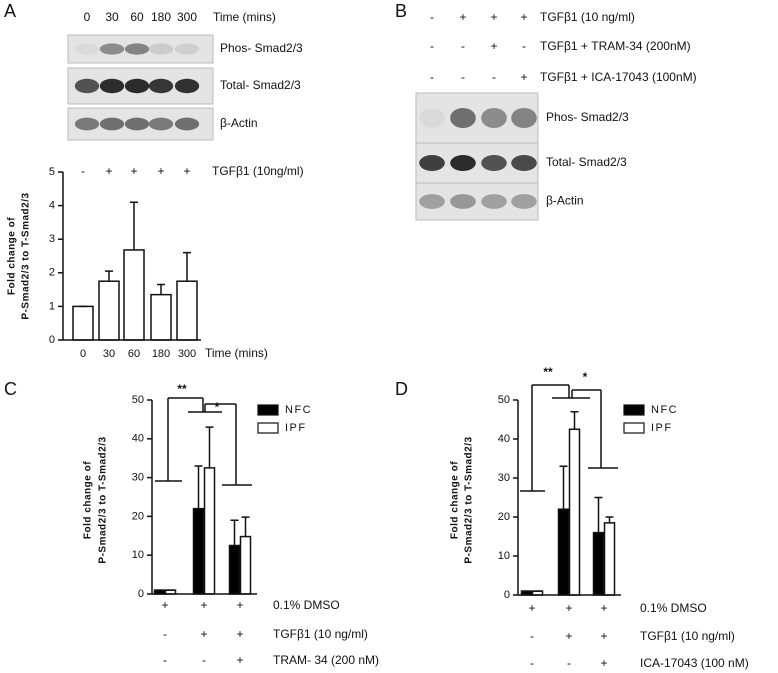  Describe the element at coordinates (134, 354) in the screenshot. I see `x-tick-label: 60` at that location.